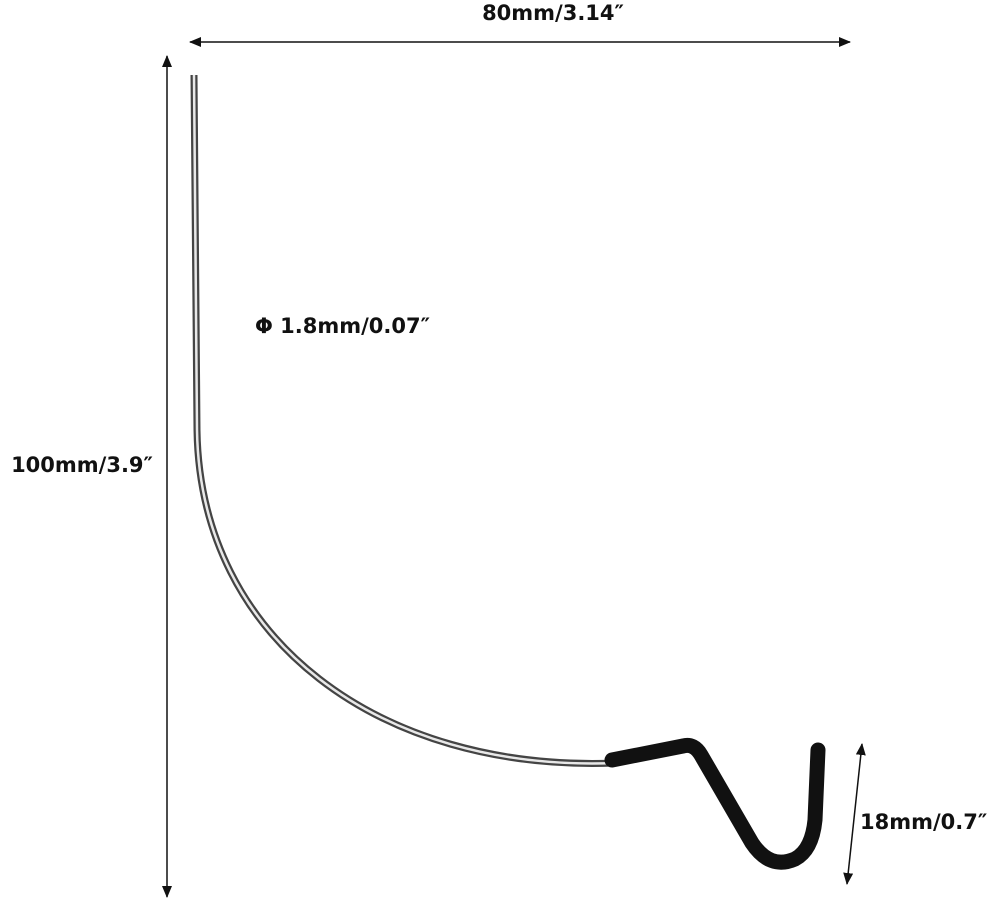  I want to click on width-label: 80mm/3.14″, so click(553, 13).